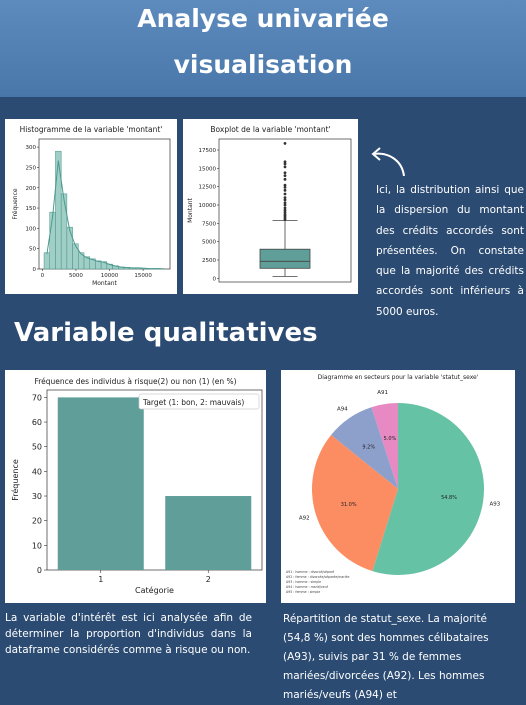 The height and width of the screenshot is (705, 526). What do you see at coordinates (209, 224) in the screenshot?
I see `boxplot-ytick-label: 7500` at bounding box center [209, 224].